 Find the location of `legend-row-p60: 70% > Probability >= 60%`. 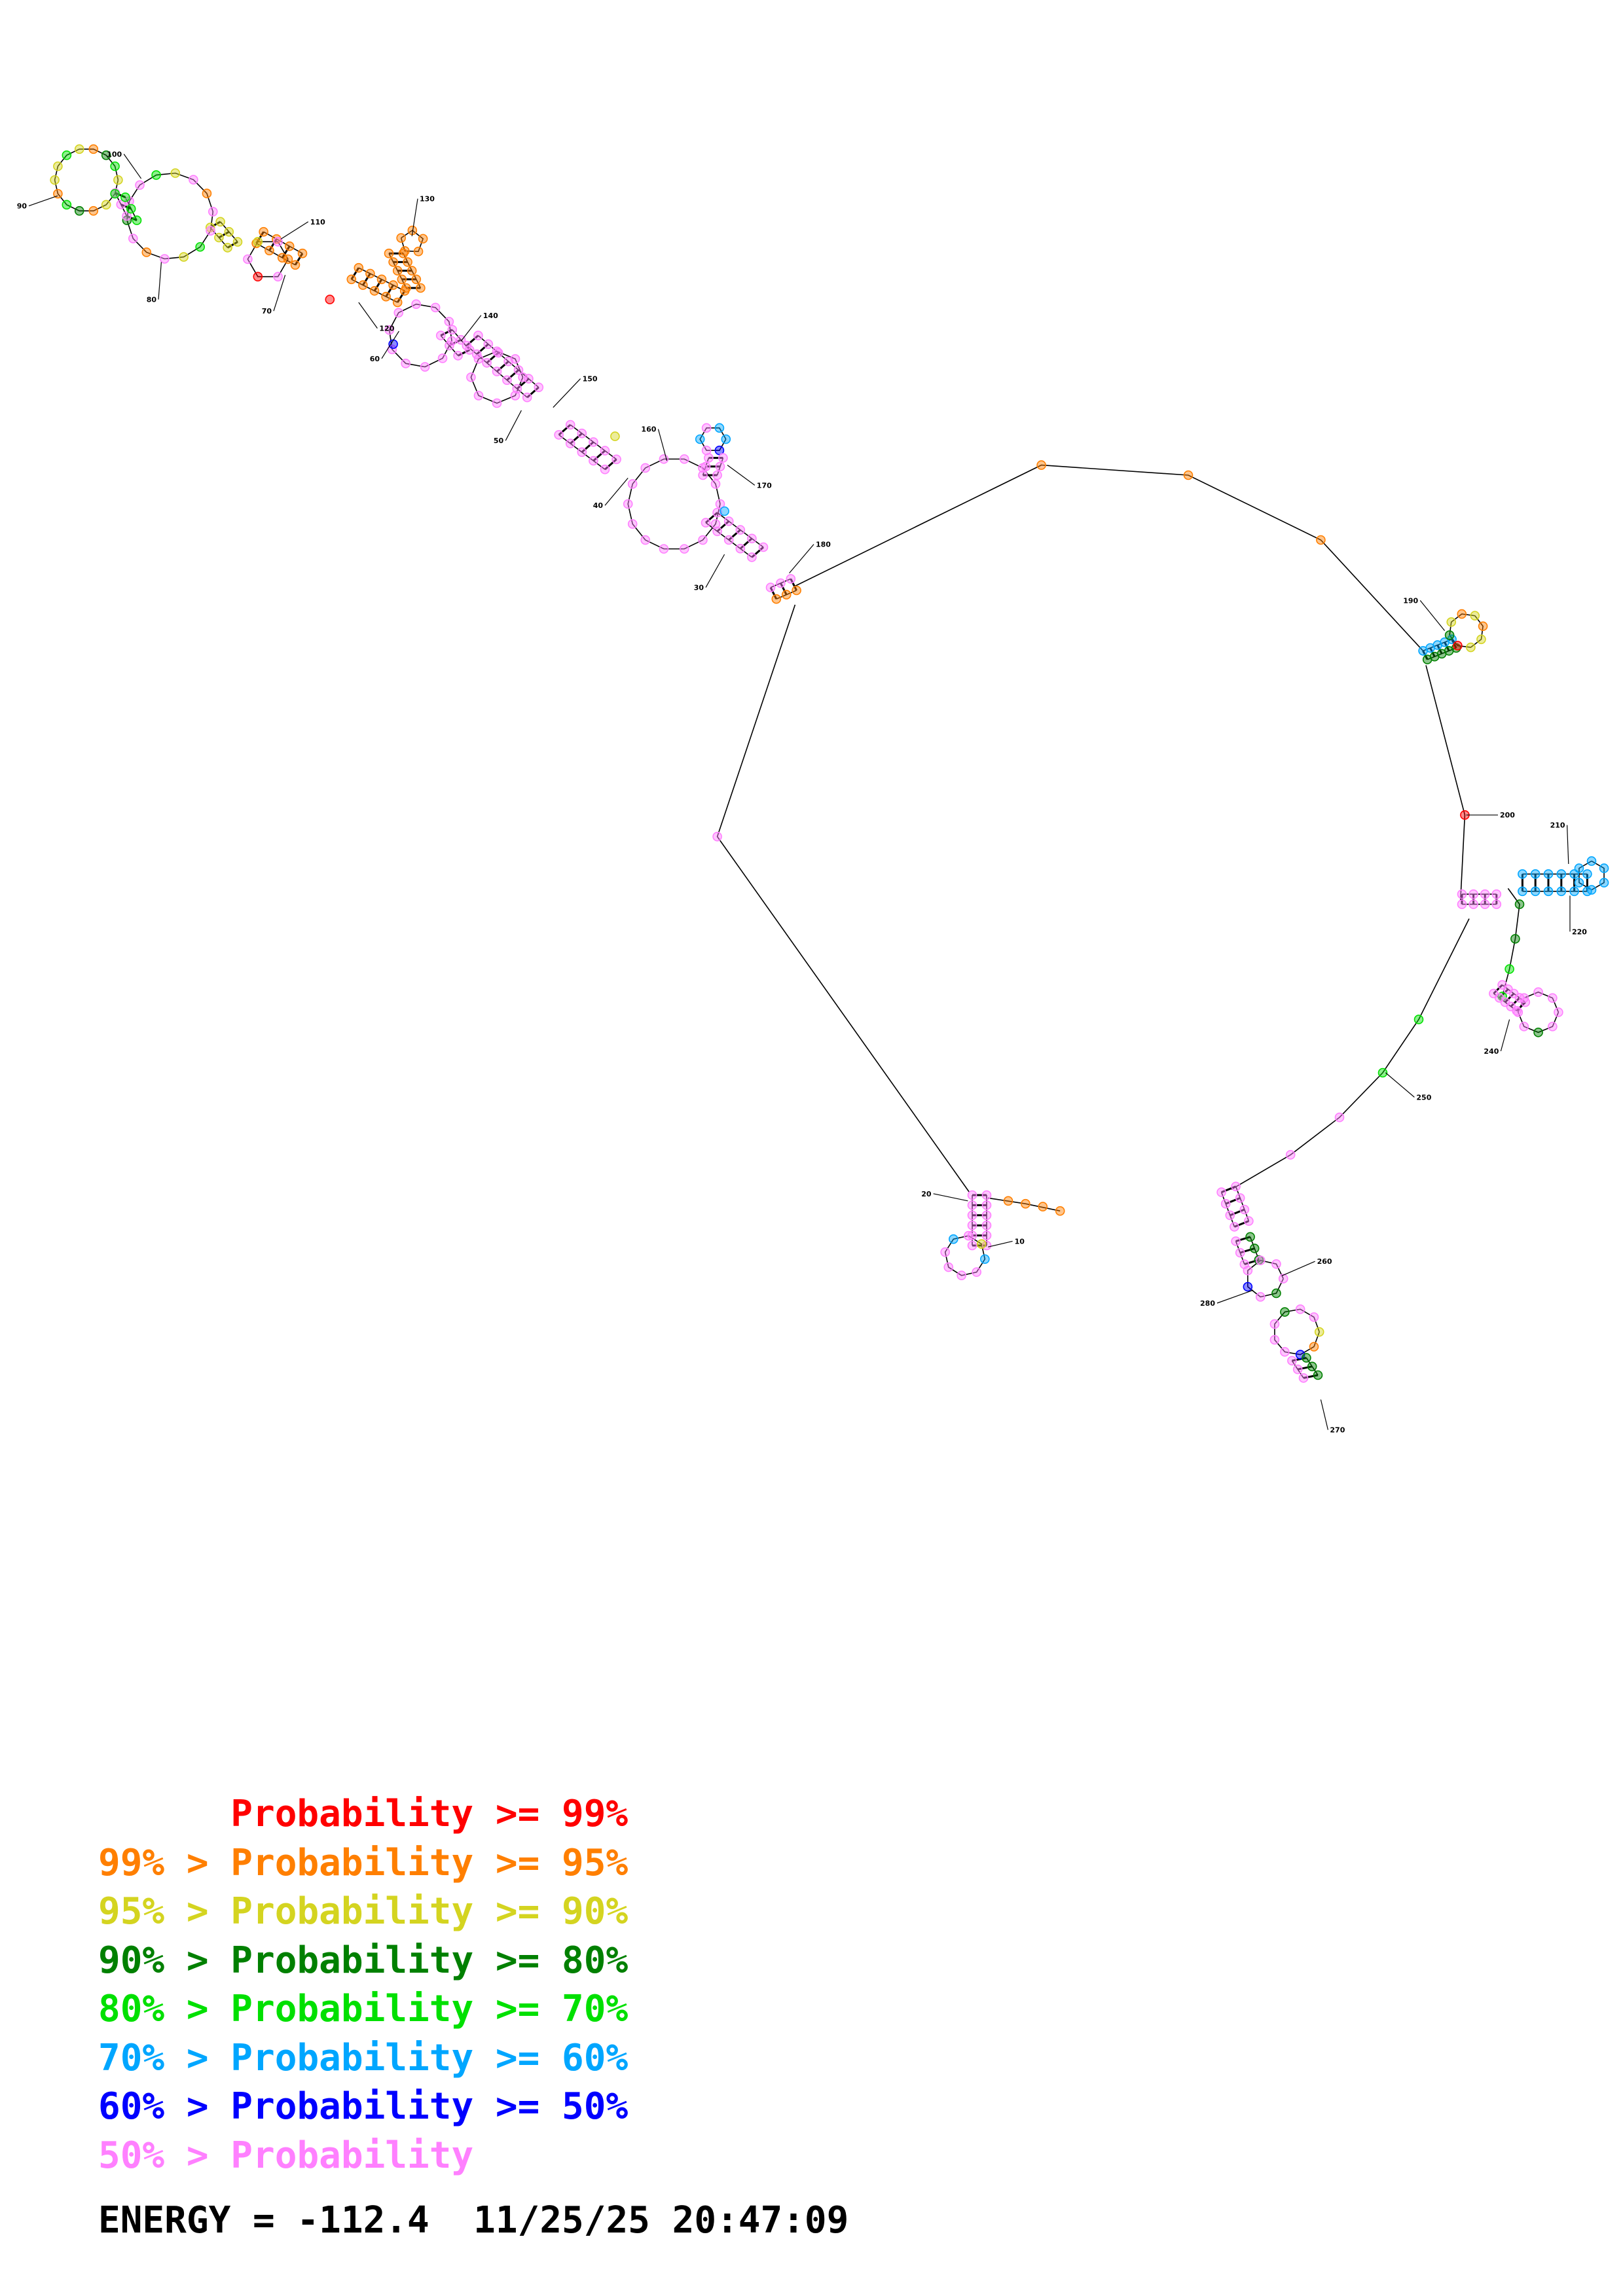

legend-row-p60: 70% > Probability >= 60% is located at coordinates (363, 2058).